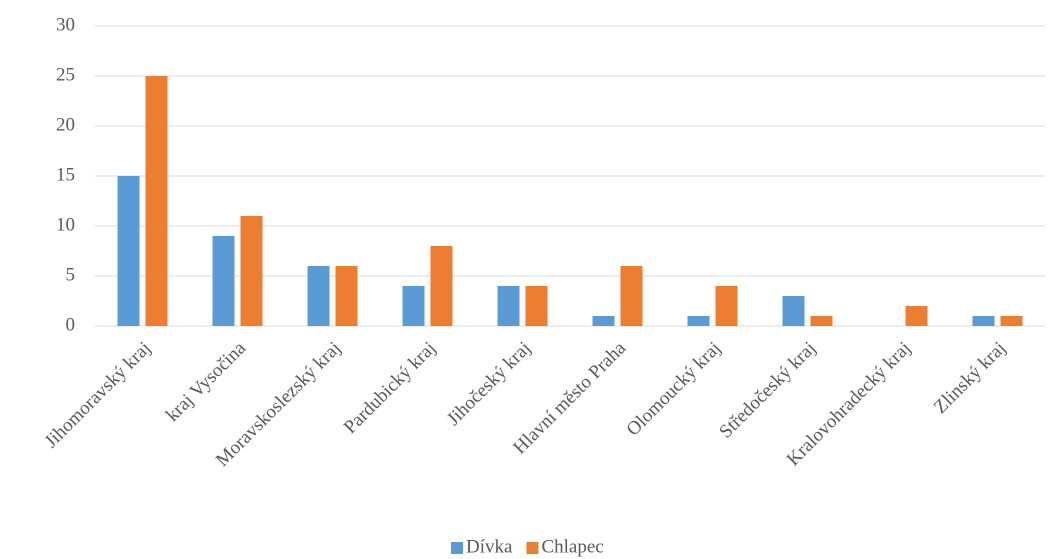 The image size is (1054, 559). What do you see at coordinates (390, 388) in the screenshot?
I see `x-tick-label: Pardubický kraj` at bounding box center [390, 388].